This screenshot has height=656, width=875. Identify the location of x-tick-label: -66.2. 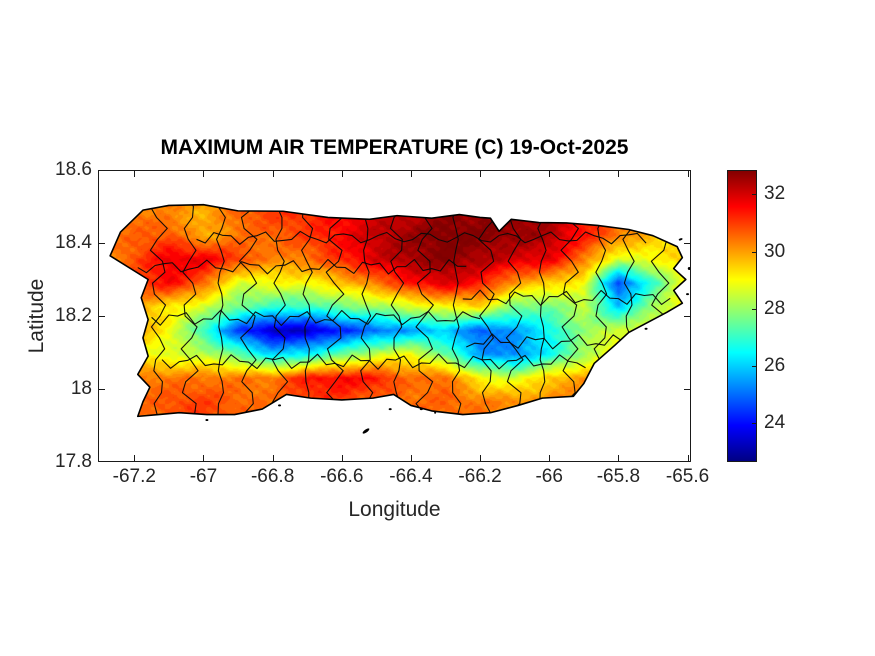
(480, 476).